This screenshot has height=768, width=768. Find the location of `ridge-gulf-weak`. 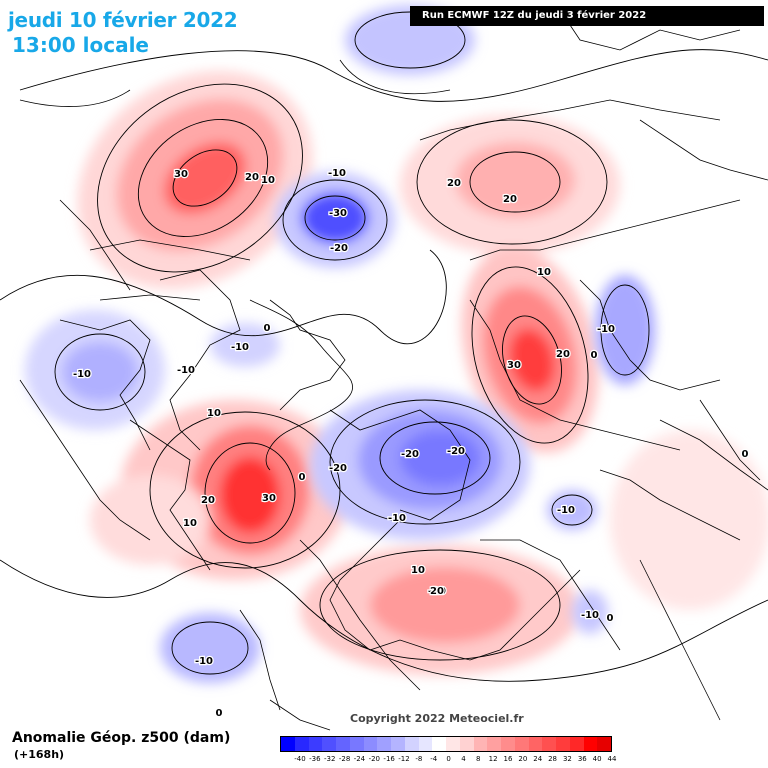

ridge-gulf-weak is located at coordinates (150, 520).